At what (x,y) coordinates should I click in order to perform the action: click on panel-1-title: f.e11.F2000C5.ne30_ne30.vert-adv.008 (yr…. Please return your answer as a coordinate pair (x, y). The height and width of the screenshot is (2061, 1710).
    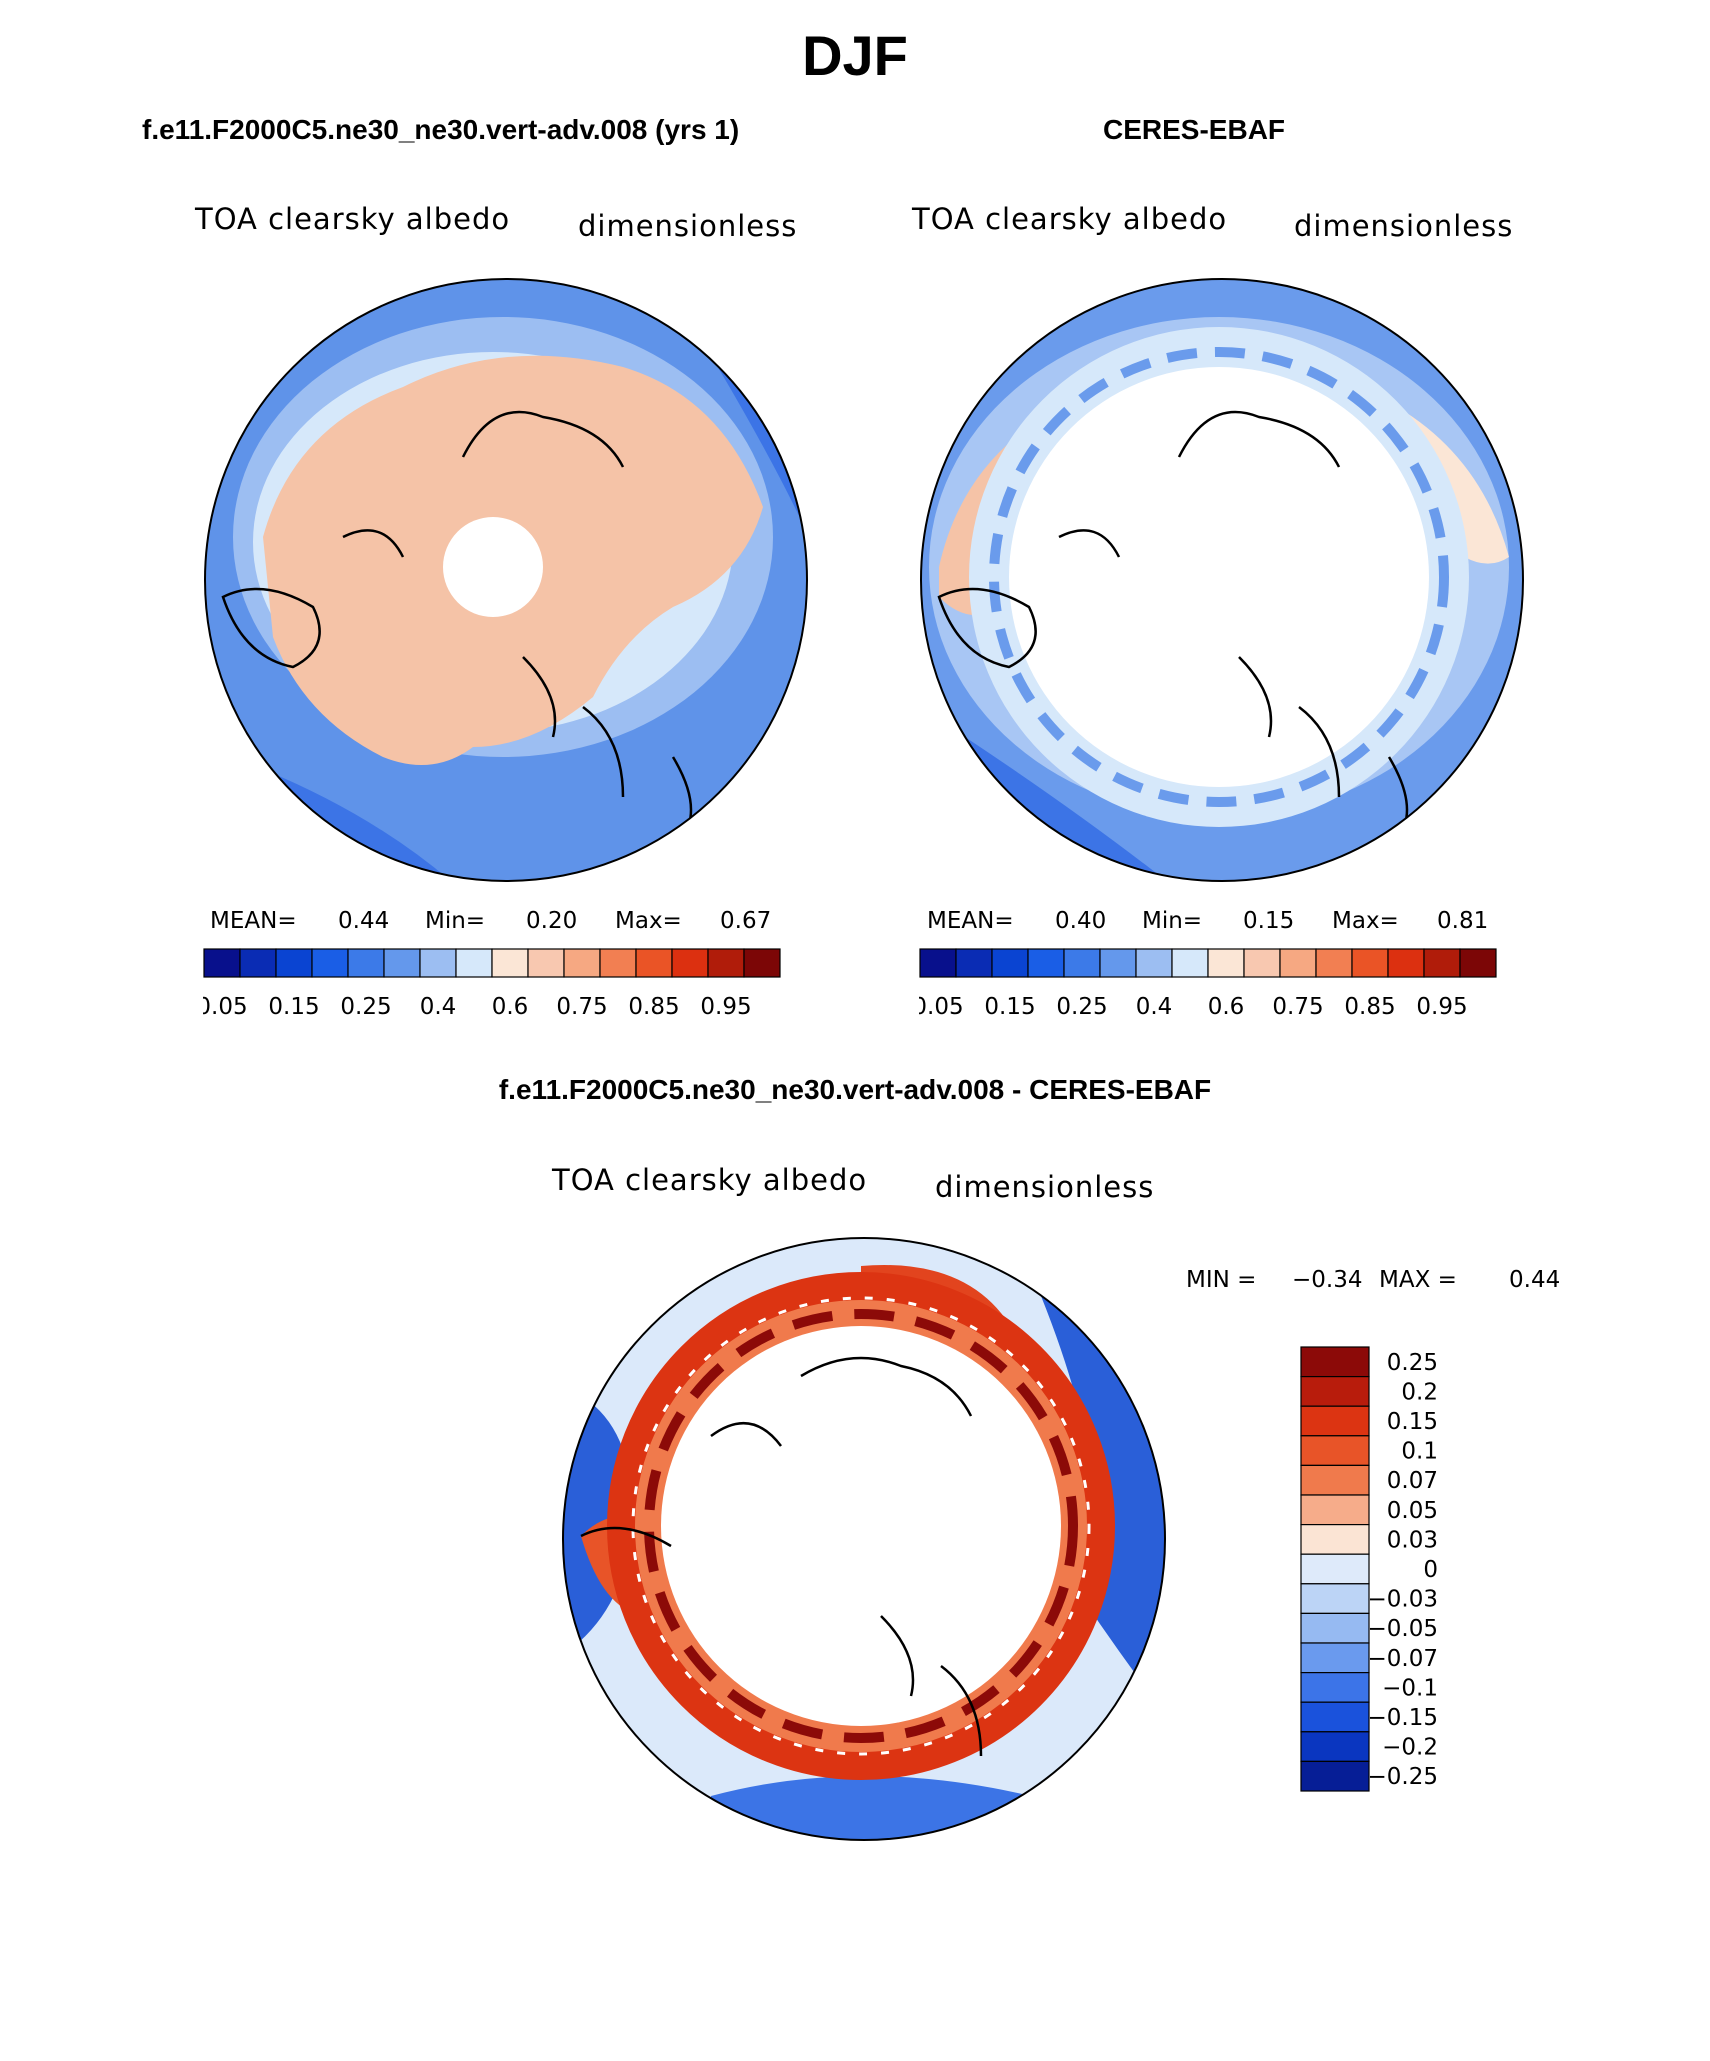
    Looking at the image, I should click on (441, 129).